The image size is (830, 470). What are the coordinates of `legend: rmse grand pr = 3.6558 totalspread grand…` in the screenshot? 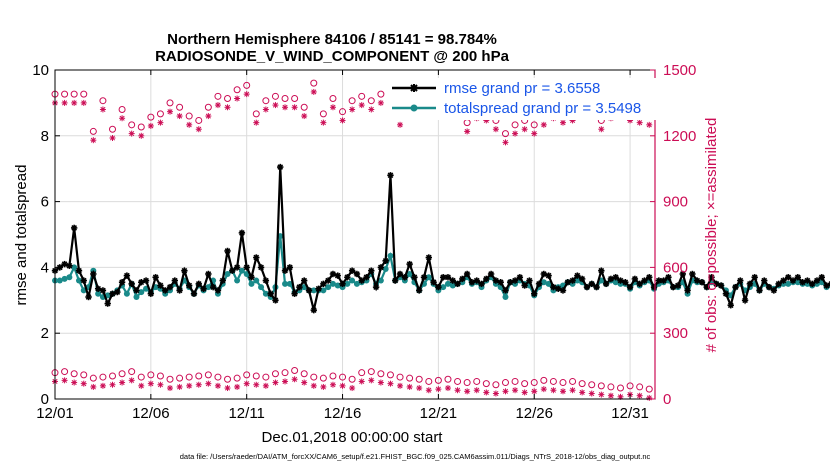 It's located at (521, 99).